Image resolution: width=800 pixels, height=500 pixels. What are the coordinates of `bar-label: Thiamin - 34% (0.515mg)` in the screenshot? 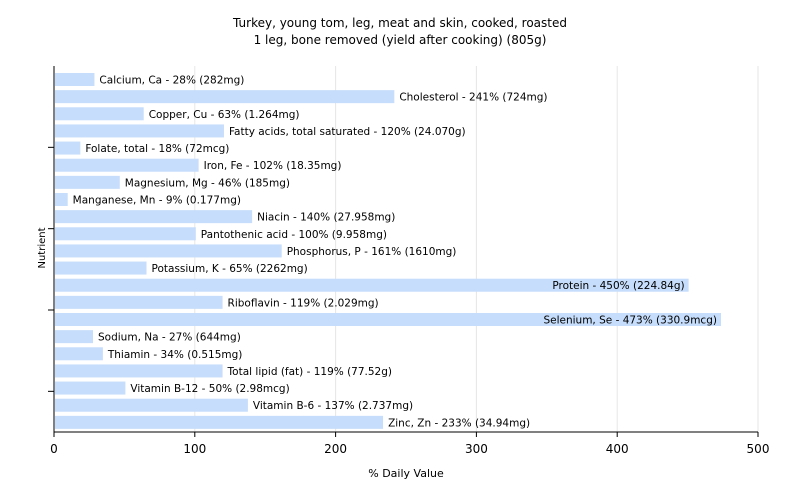 It's located at (175, 355).